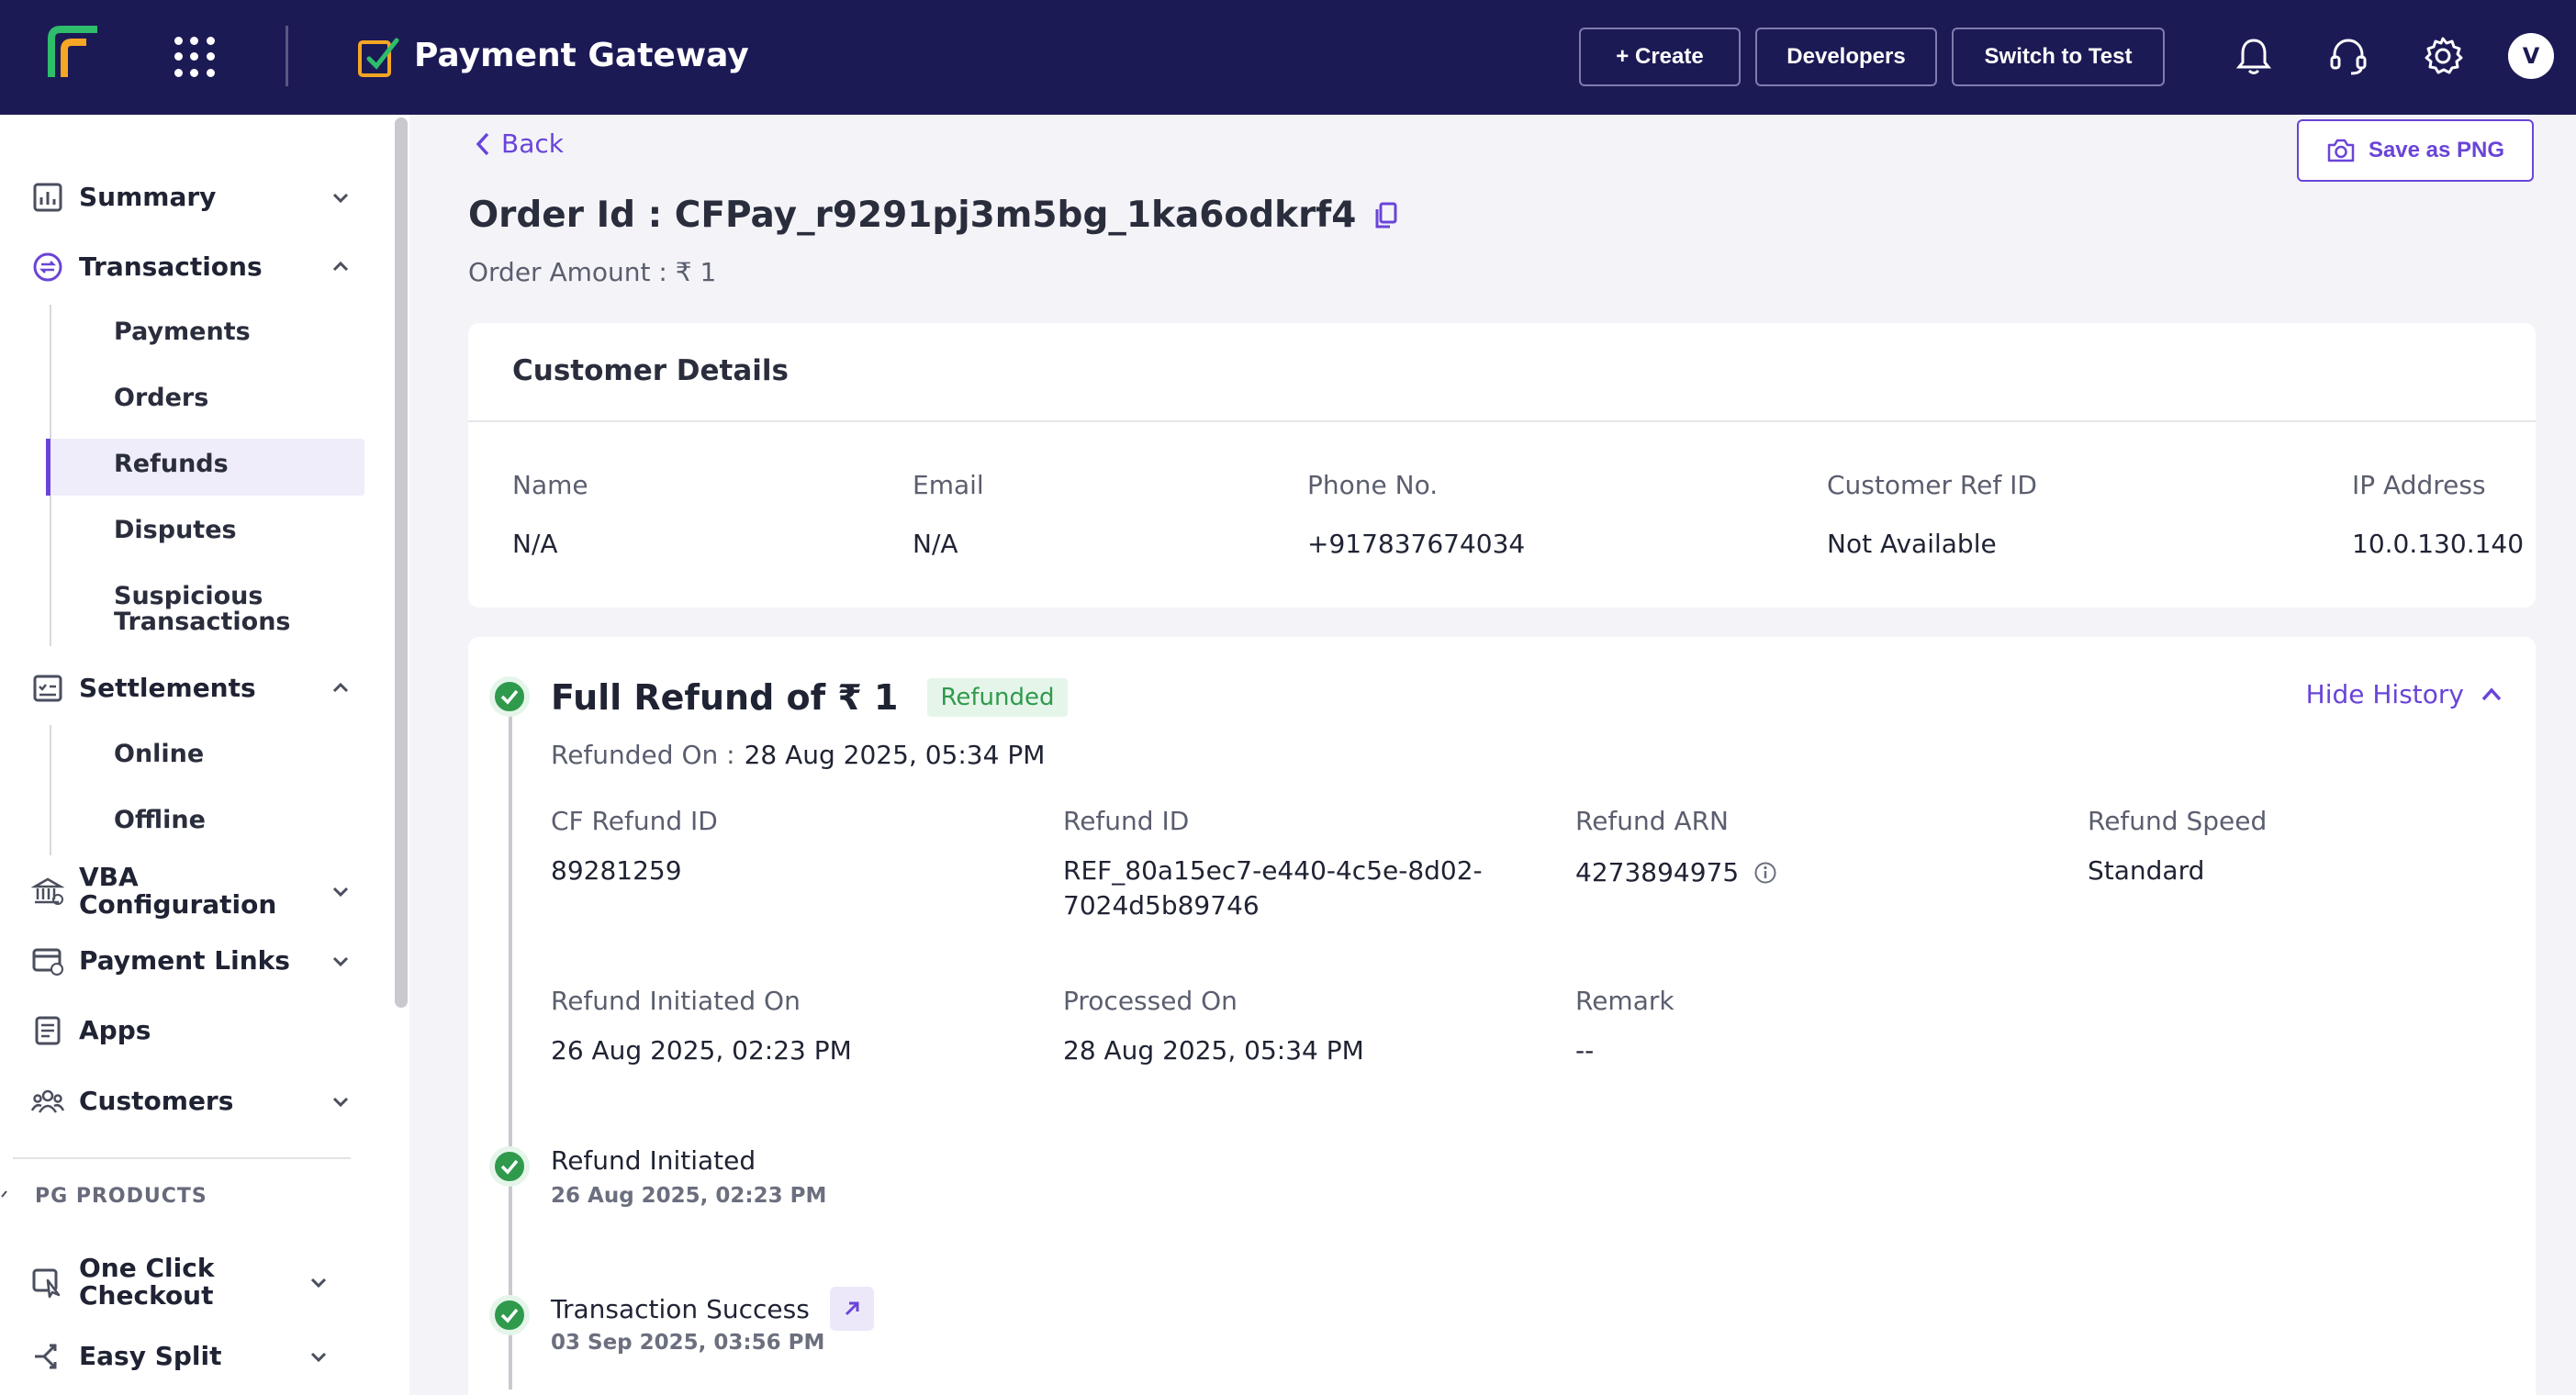 This screenshot has height=1395, width=2576. What do you see at coordinates (1657, 872) in the screenshot?
I see `refund-arn-value: 4273894975` at bounding box center [1657, 872].